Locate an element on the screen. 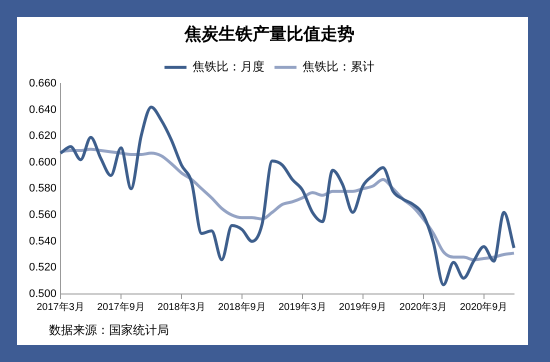  x-tick-label: 2020年9月 is located at coordinates (484, 306).